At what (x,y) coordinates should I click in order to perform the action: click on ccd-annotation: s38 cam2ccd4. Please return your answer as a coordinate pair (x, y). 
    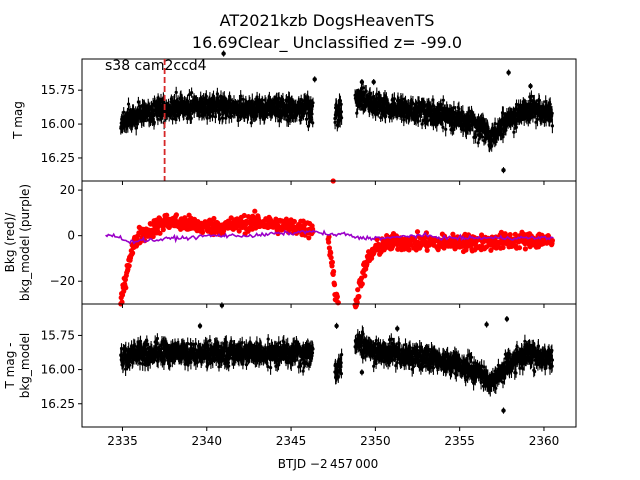
    Looking at the image, I should click on (156, 66).